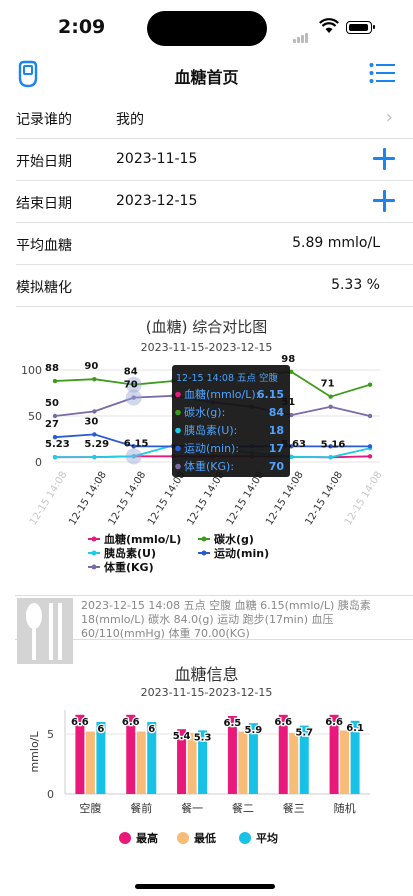 Image resolution: width=413 pixels, height=896 pixels. I want to click on chevron-right-icon: ›, so click(389, 117).